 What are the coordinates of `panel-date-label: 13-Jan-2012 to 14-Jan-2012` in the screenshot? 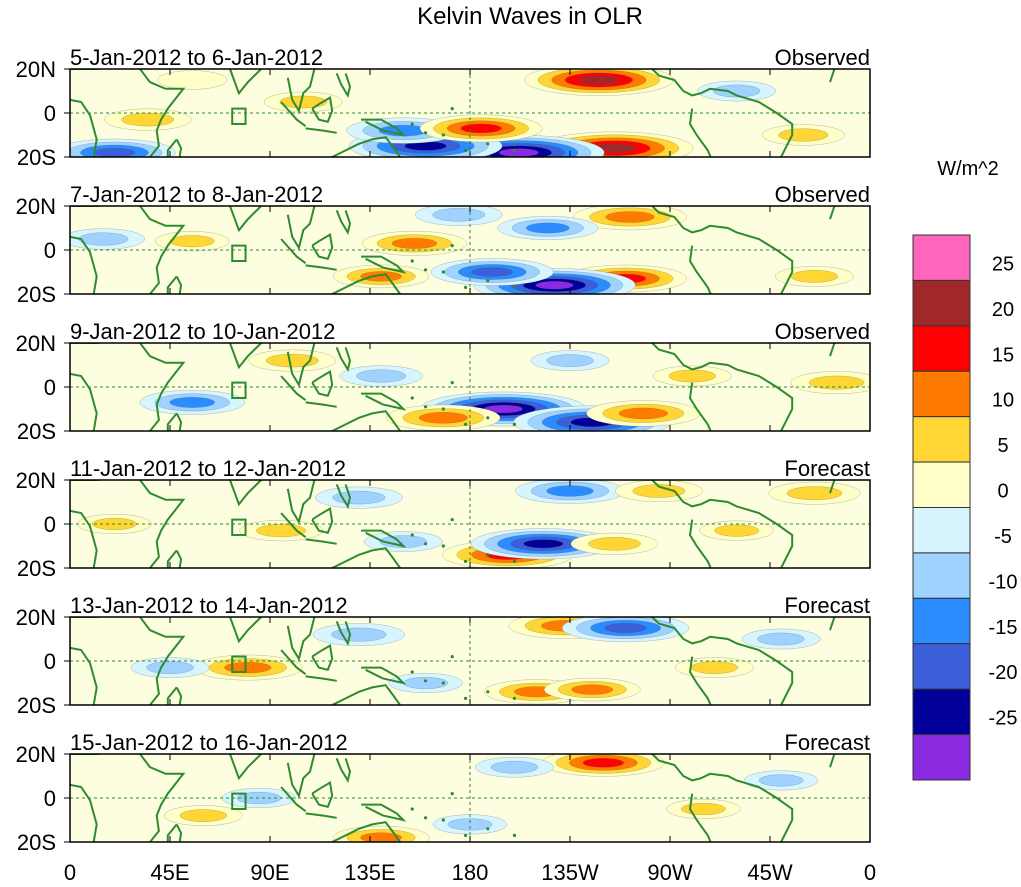 It's located at (209, 605).